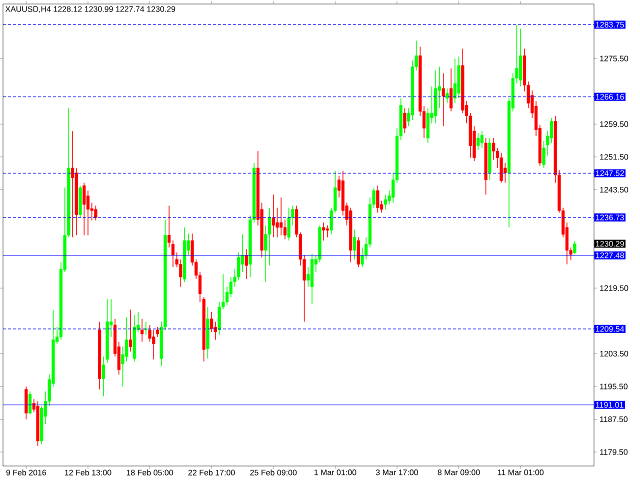 The height and width of the screenshot is (480, 640). Describe the element at coordinates (614, 288) in the screenshot. I see `y-tick-label: 1219.50` at that location.